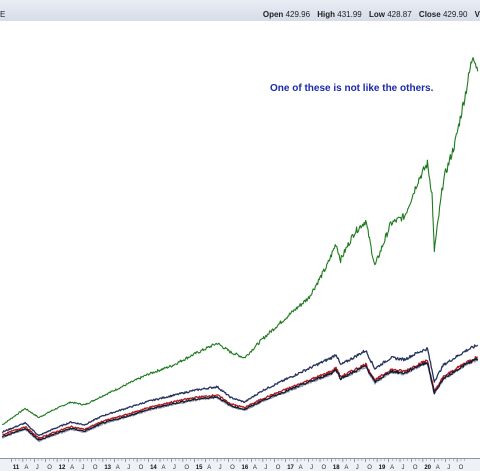 This screenshot has width=480, height=471. Describe the element at coordinates (245, 468) in the screenshot. I see `x-tick-label: 16` at that location.